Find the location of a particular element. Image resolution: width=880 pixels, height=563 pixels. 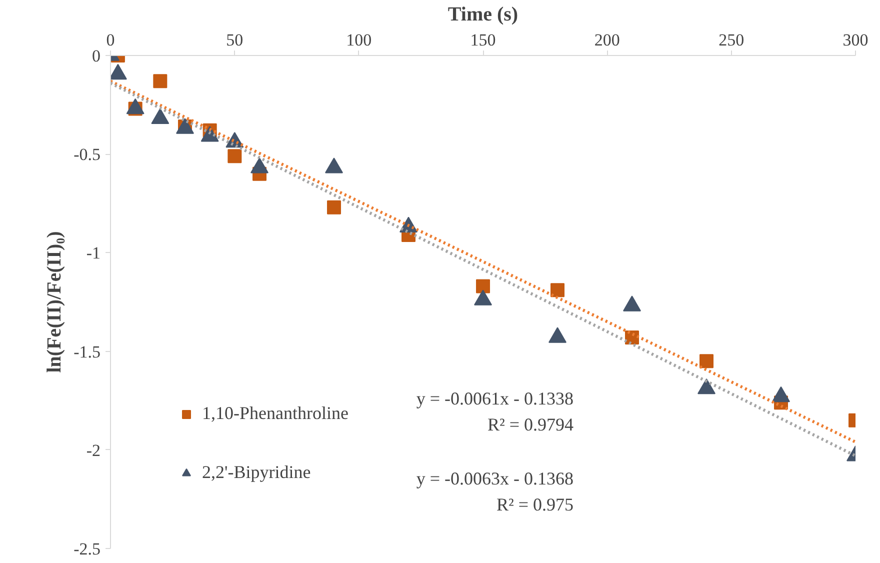

x-tick-label: 100 is located at coordinates (359, 40).